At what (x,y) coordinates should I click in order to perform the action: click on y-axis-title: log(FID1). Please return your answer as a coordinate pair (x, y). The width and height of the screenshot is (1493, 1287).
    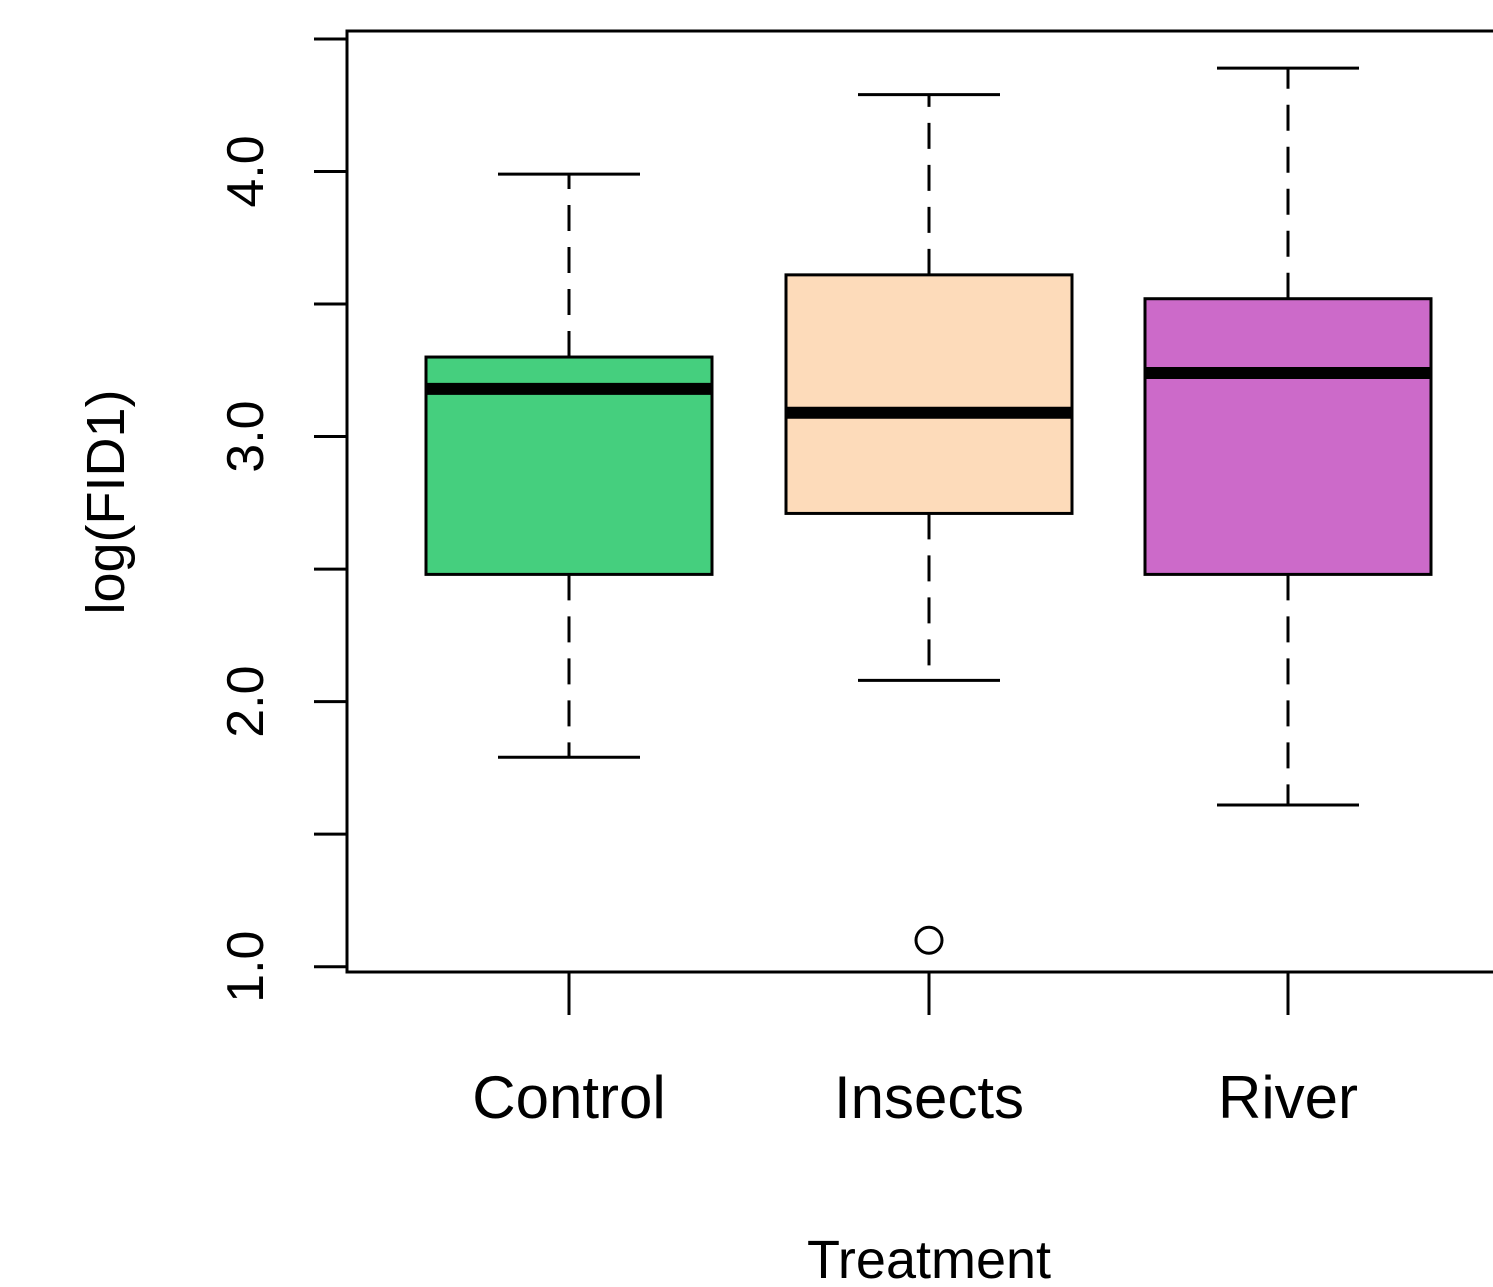
    Looking at the image, I should click on (106, 501).